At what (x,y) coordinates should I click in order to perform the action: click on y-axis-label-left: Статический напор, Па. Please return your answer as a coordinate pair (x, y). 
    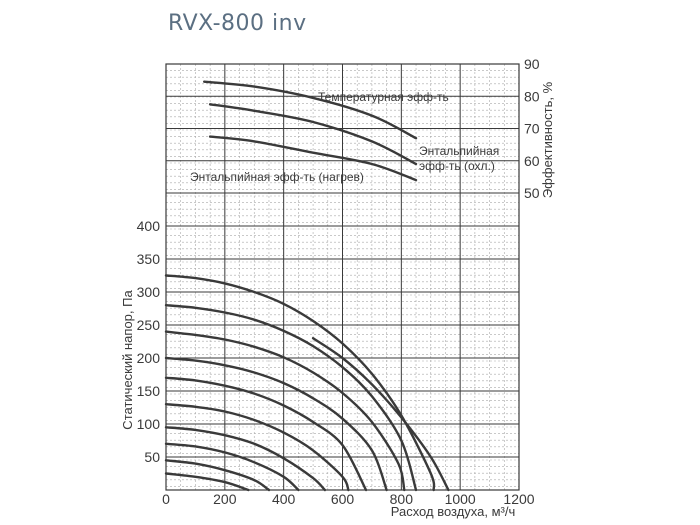
    Looking at the image, I should click on (127, 360).